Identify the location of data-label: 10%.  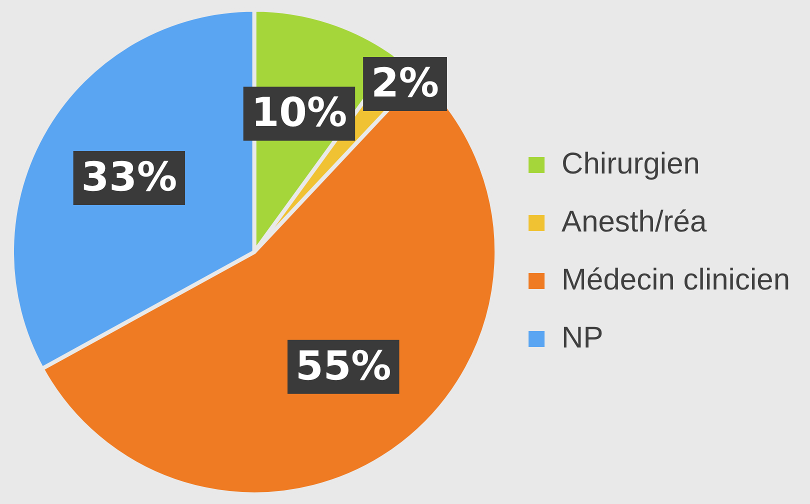
(299, 113).